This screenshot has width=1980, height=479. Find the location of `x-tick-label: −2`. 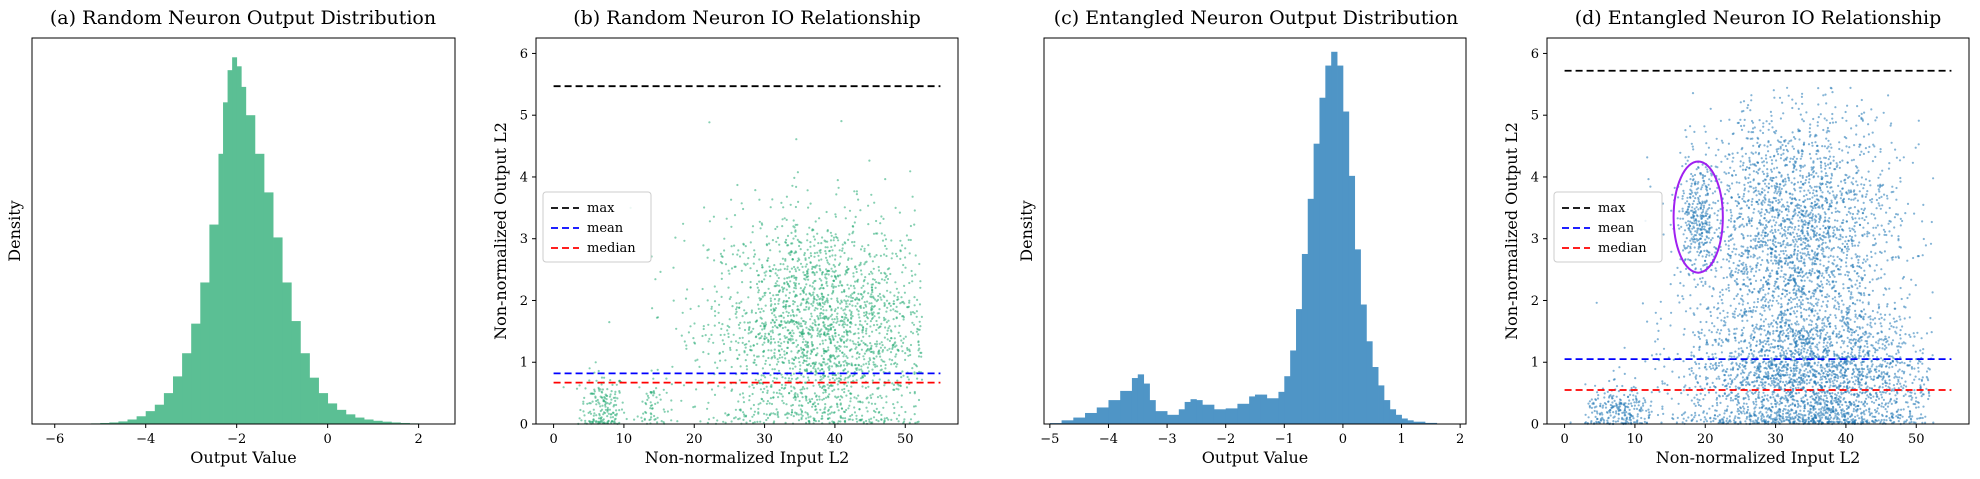

x-tick-label: −2 is located at coordinates (1225, 439).